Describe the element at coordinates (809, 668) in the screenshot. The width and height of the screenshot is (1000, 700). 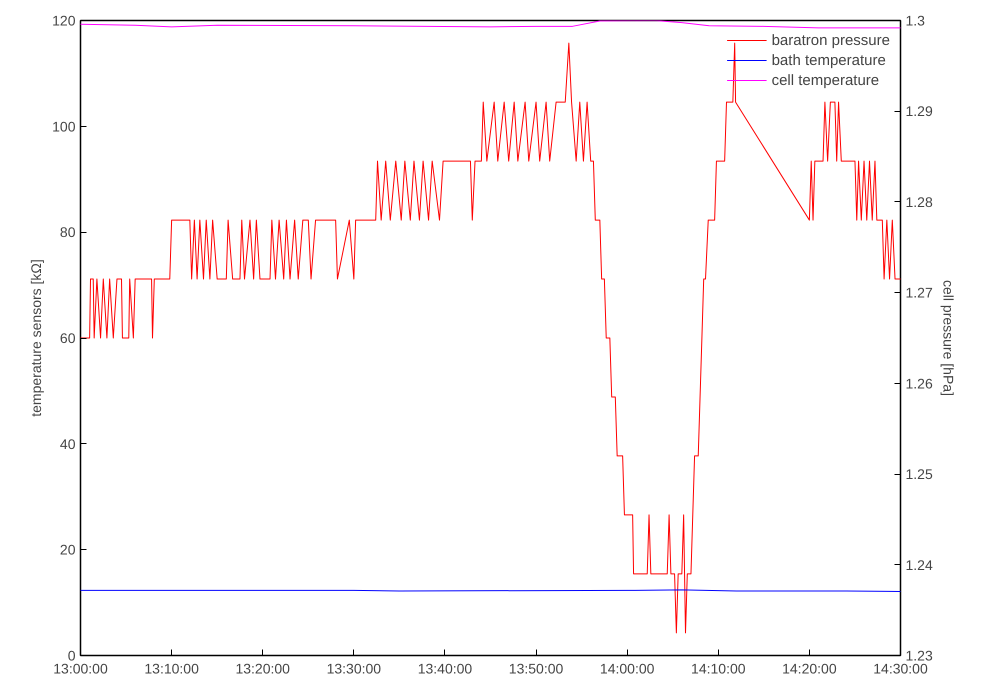
I see `x-tick-label: 14:20:00` at that location.